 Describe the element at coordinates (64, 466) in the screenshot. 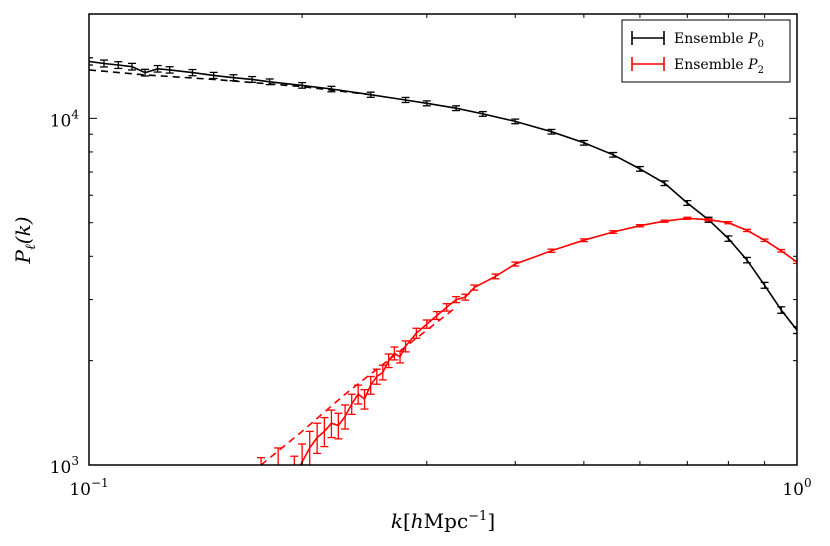

I see `y-tick-label: 10³` at that location.